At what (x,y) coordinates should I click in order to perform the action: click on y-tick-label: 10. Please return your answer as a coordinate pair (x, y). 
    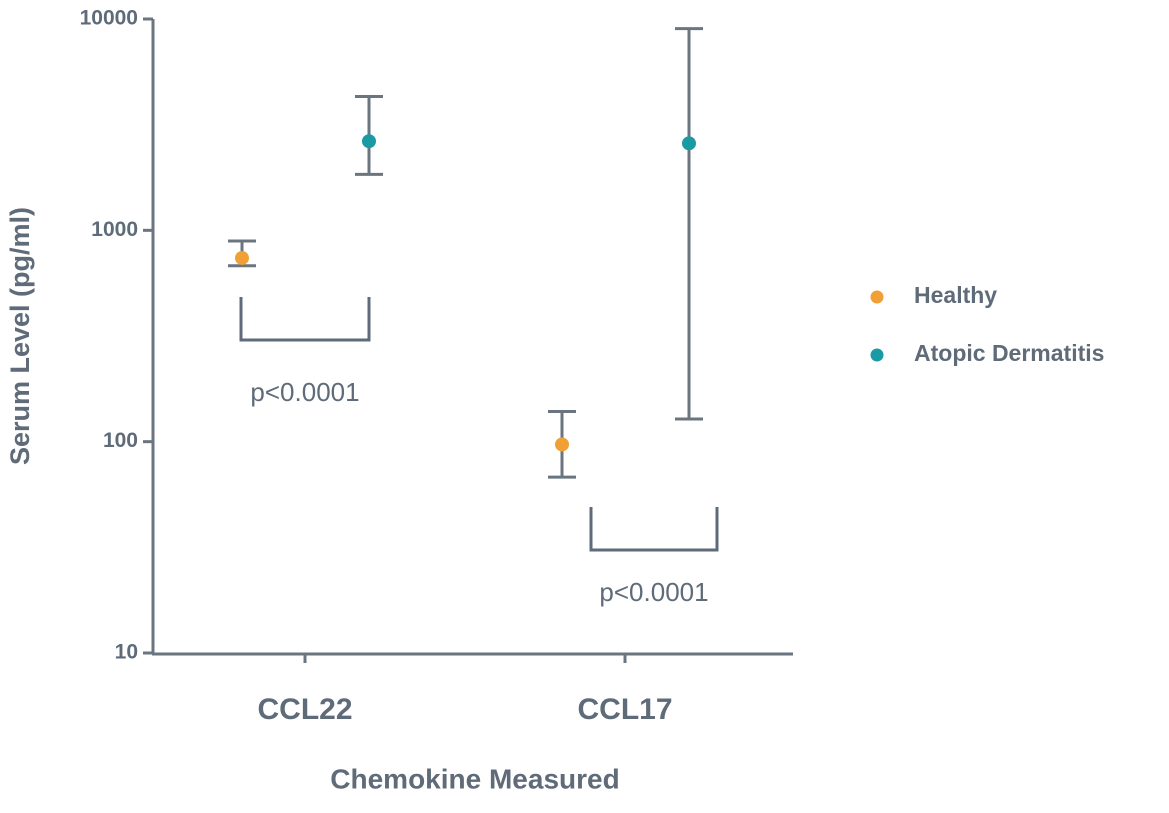
    Looking at the image, I should click on (126, 652).